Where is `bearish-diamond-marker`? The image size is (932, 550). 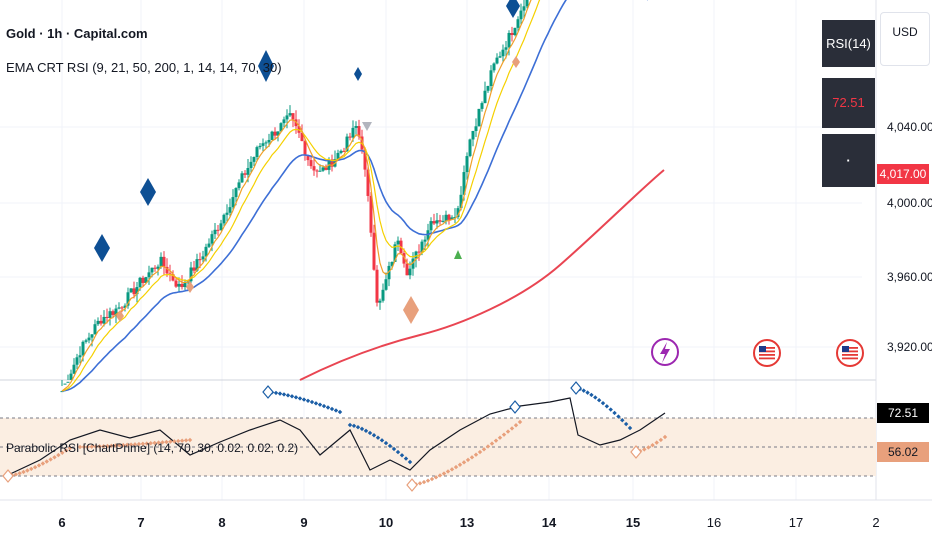
bearish-diamond-marker is located at coordinates (358, 74).